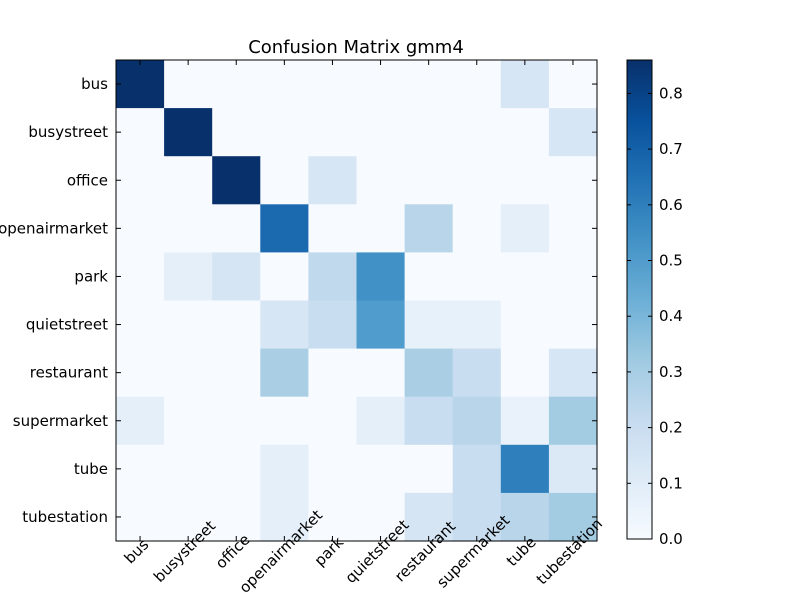  What do you see at coordinates (671, 372) in the screenshot?
I see `colorbar-tick-label-3: 0.3` at bounding box center [671, 372].